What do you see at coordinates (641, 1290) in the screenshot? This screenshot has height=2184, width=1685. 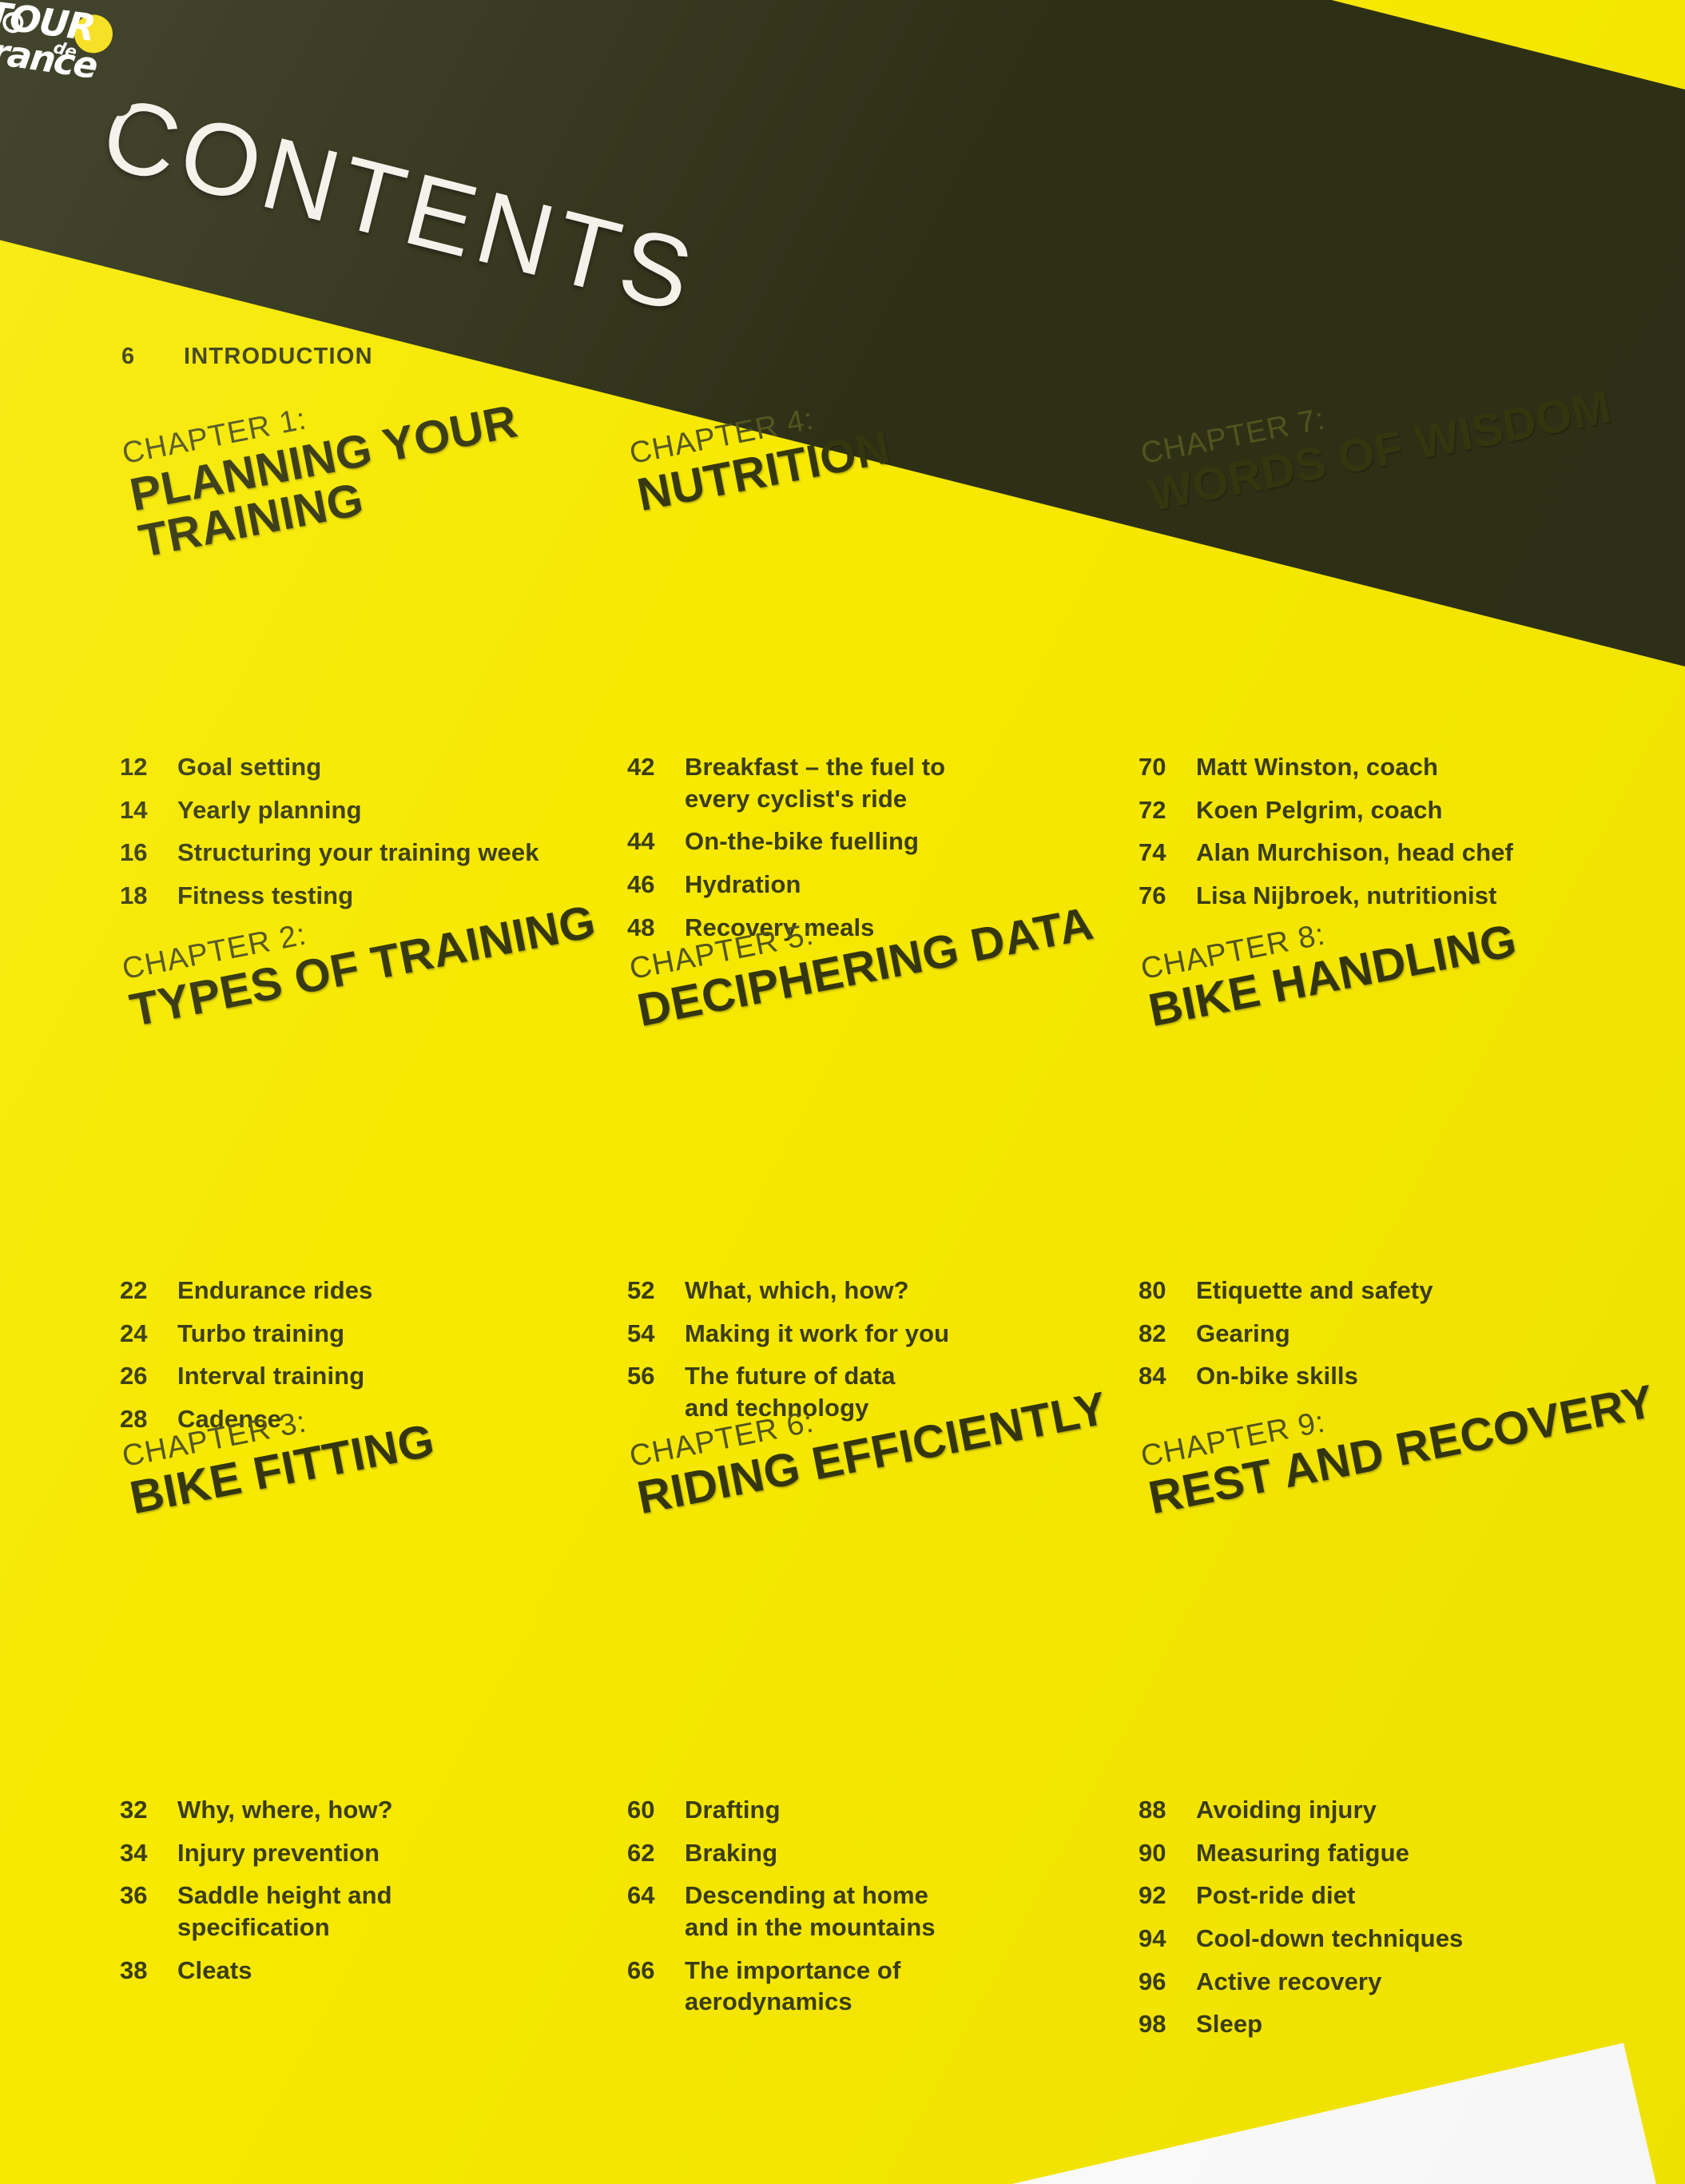 I see `entry-page-number: 52` at bounding box center [641, 1290].